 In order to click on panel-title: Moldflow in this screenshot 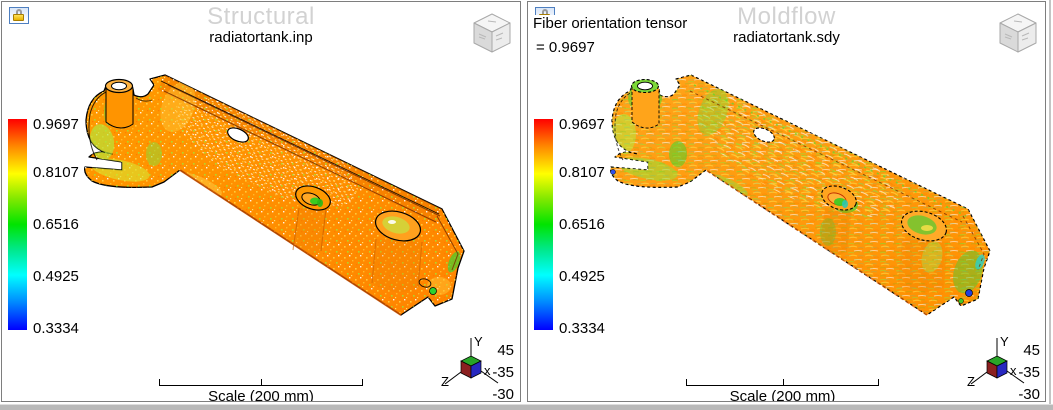, I will do `click(786, 16)`.